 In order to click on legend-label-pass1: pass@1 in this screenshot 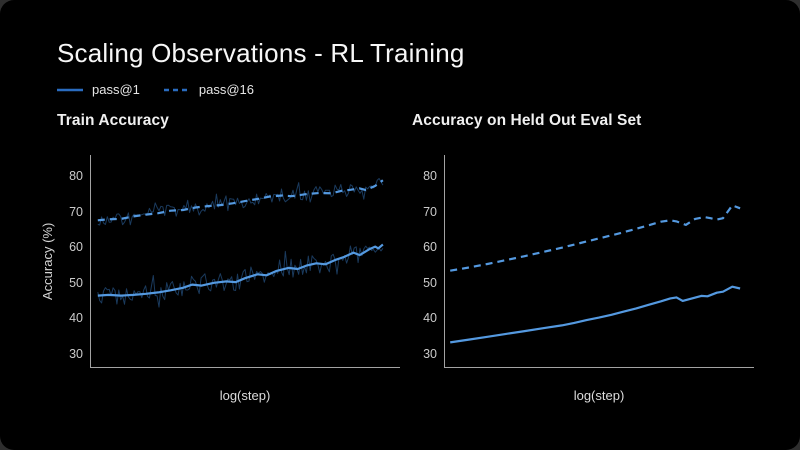, I will do `click(116, 89)`.